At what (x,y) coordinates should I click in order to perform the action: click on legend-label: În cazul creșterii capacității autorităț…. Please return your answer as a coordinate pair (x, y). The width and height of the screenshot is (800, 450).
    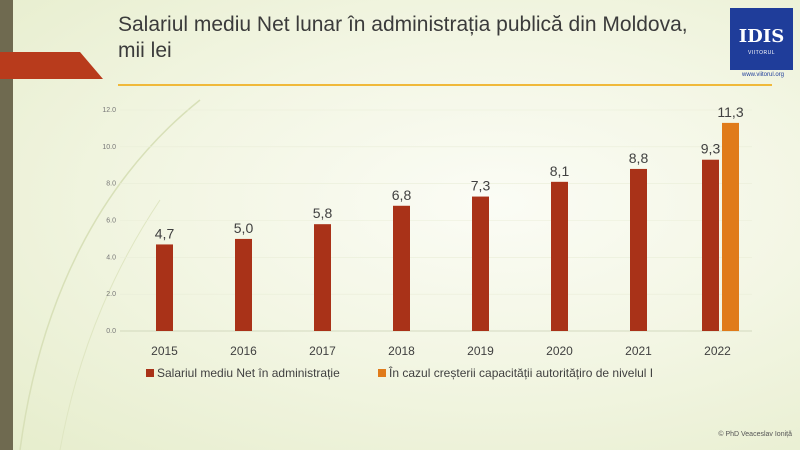
    Looking at the image, I should click on (520, 372).